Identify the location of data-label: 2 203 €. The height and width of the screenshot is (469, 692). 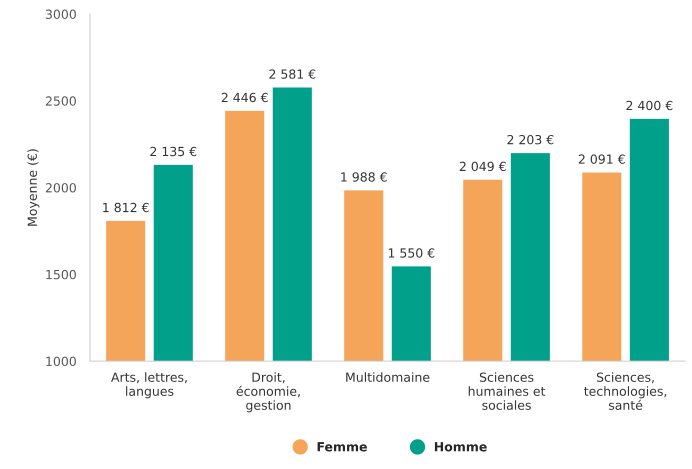
(530, 139).